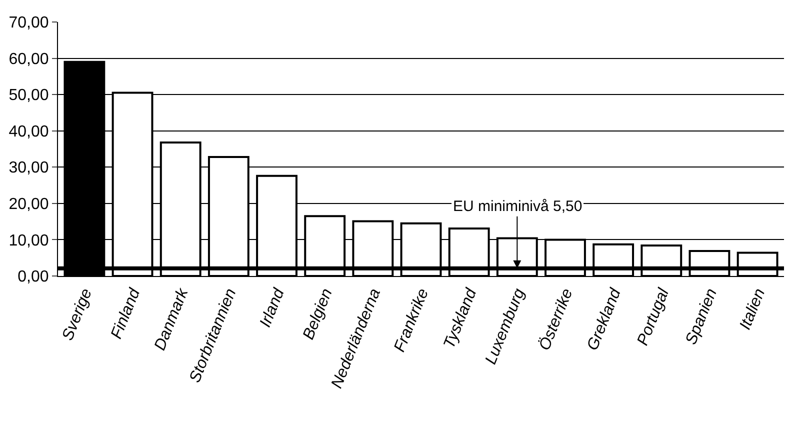  I want to click on x-tick-label: Irland, so click(272, 307).